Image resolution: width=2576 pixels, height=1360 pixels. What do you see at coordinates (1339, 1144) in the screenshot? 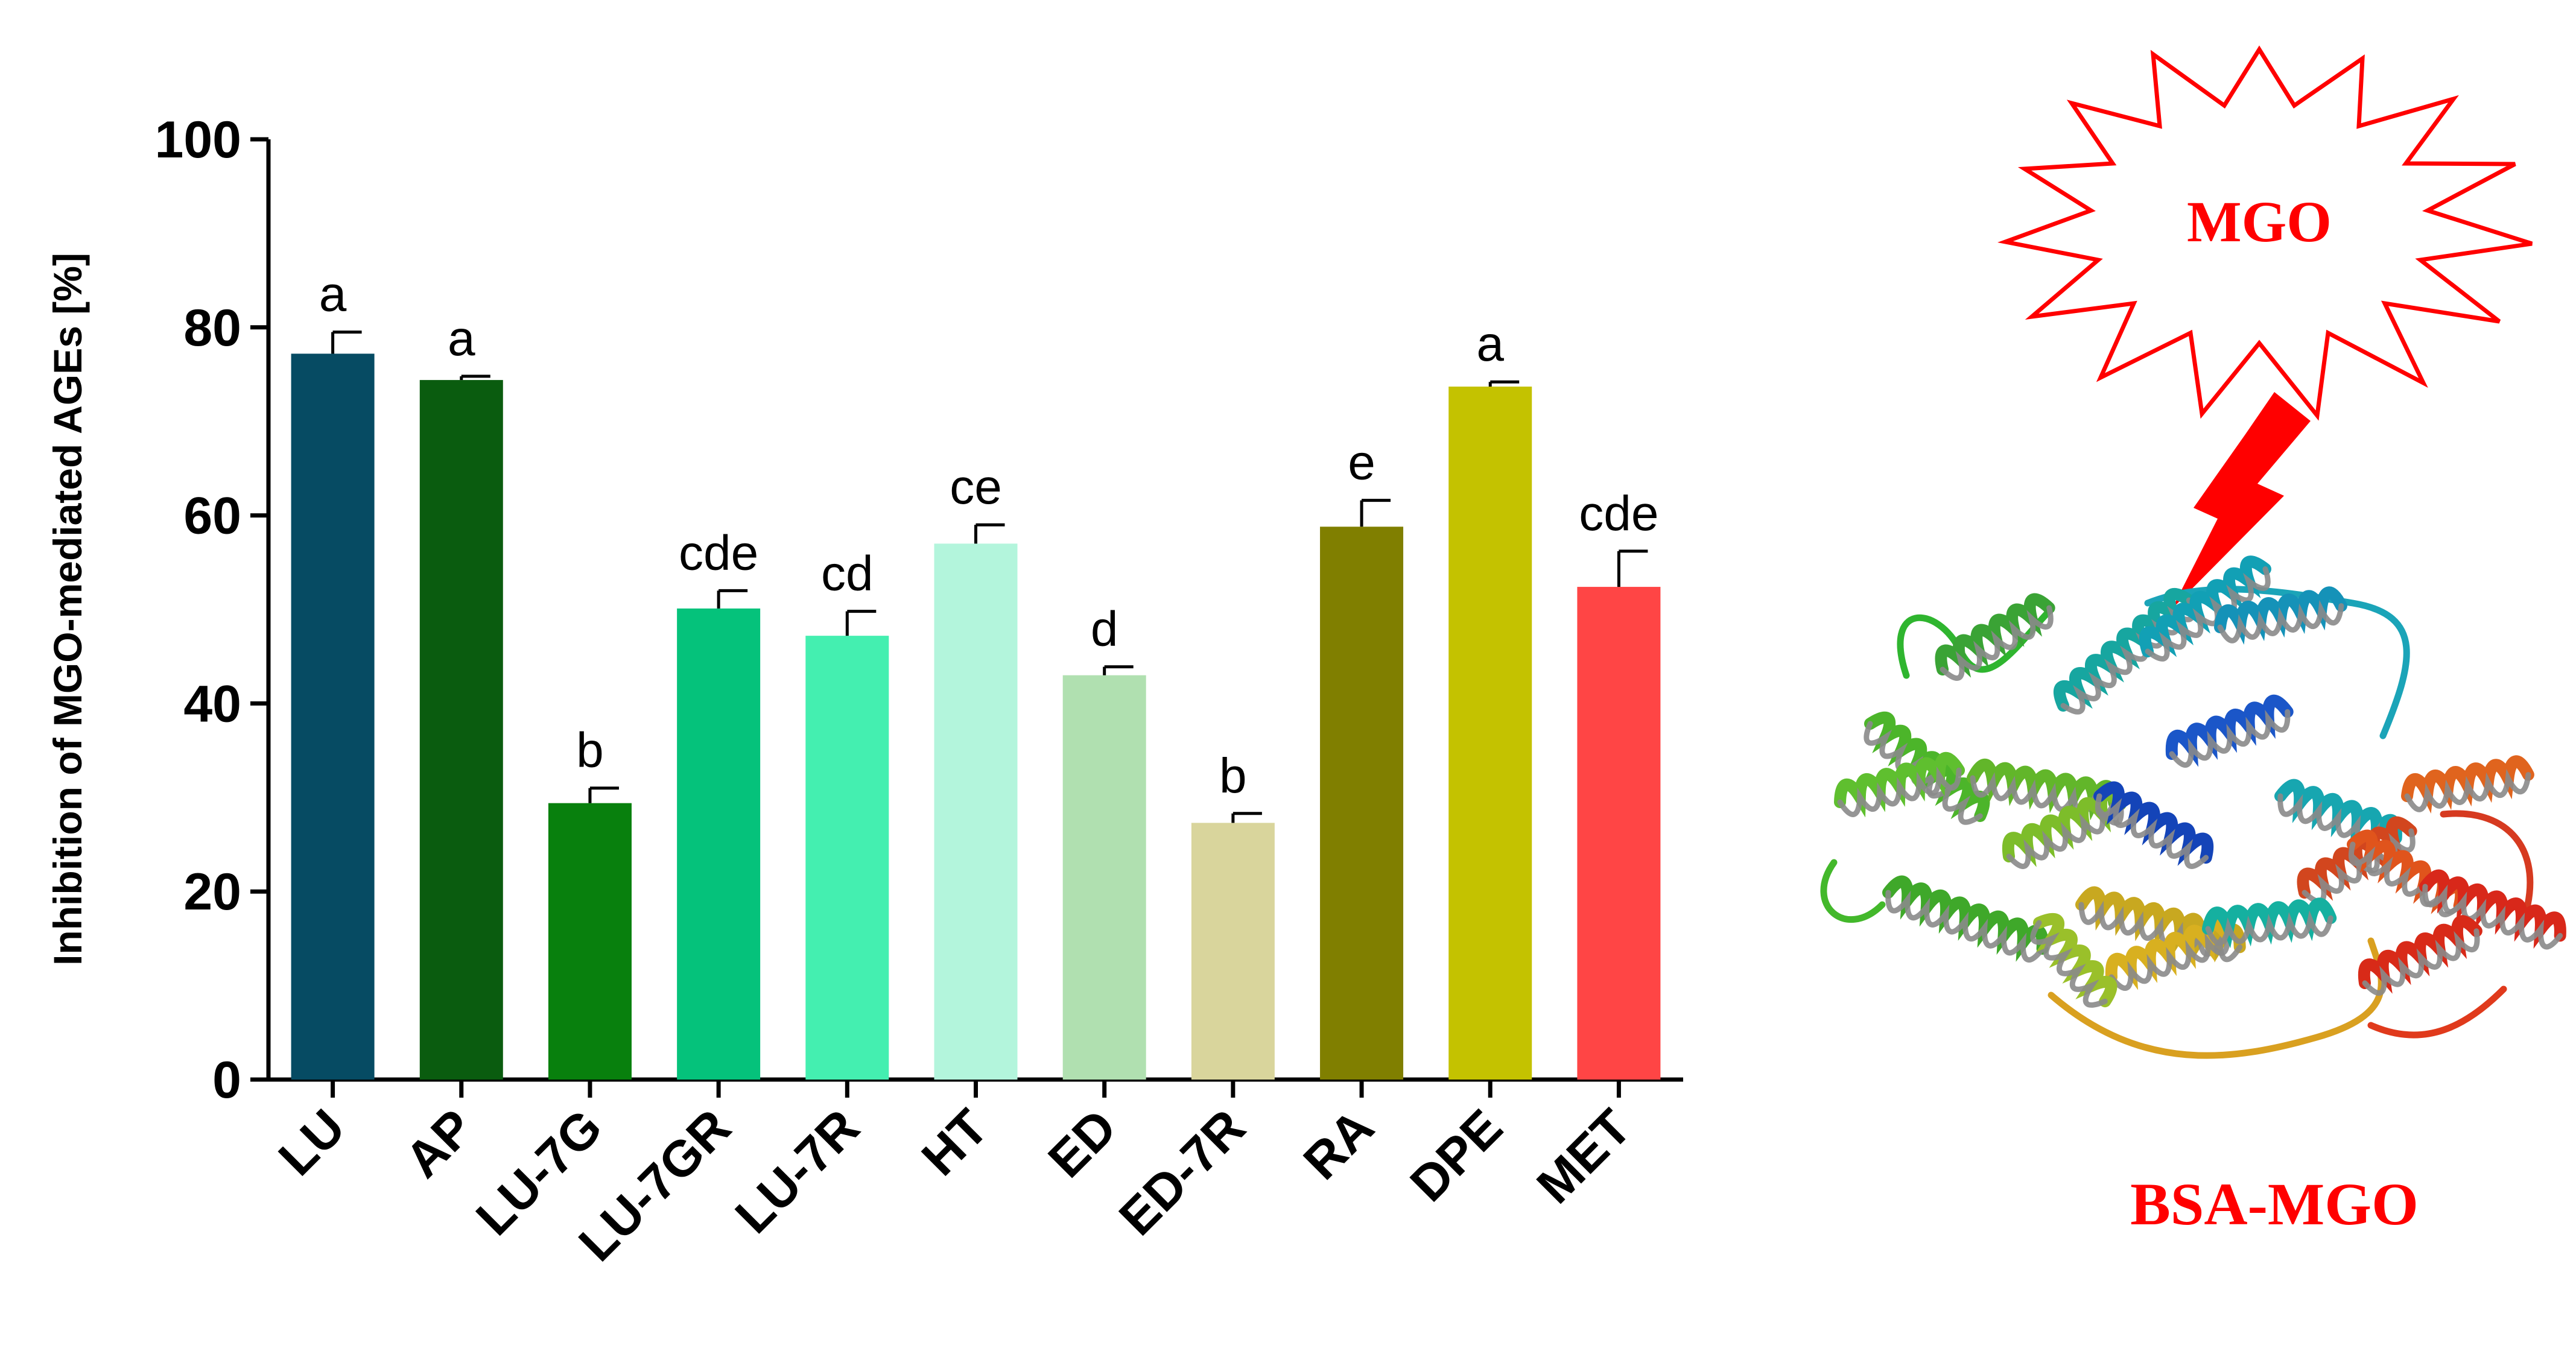
I see `x-tick-label: RA` at bounding box center [1339, 1144].